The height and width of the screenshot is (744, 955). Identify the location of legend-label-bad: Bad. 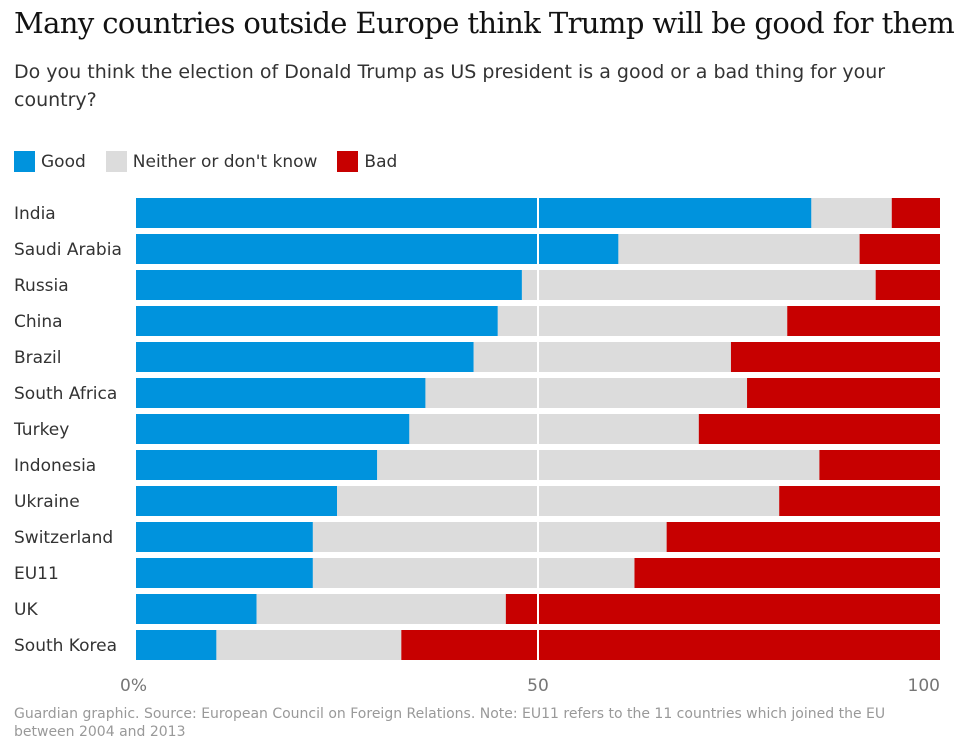
(381, 161).